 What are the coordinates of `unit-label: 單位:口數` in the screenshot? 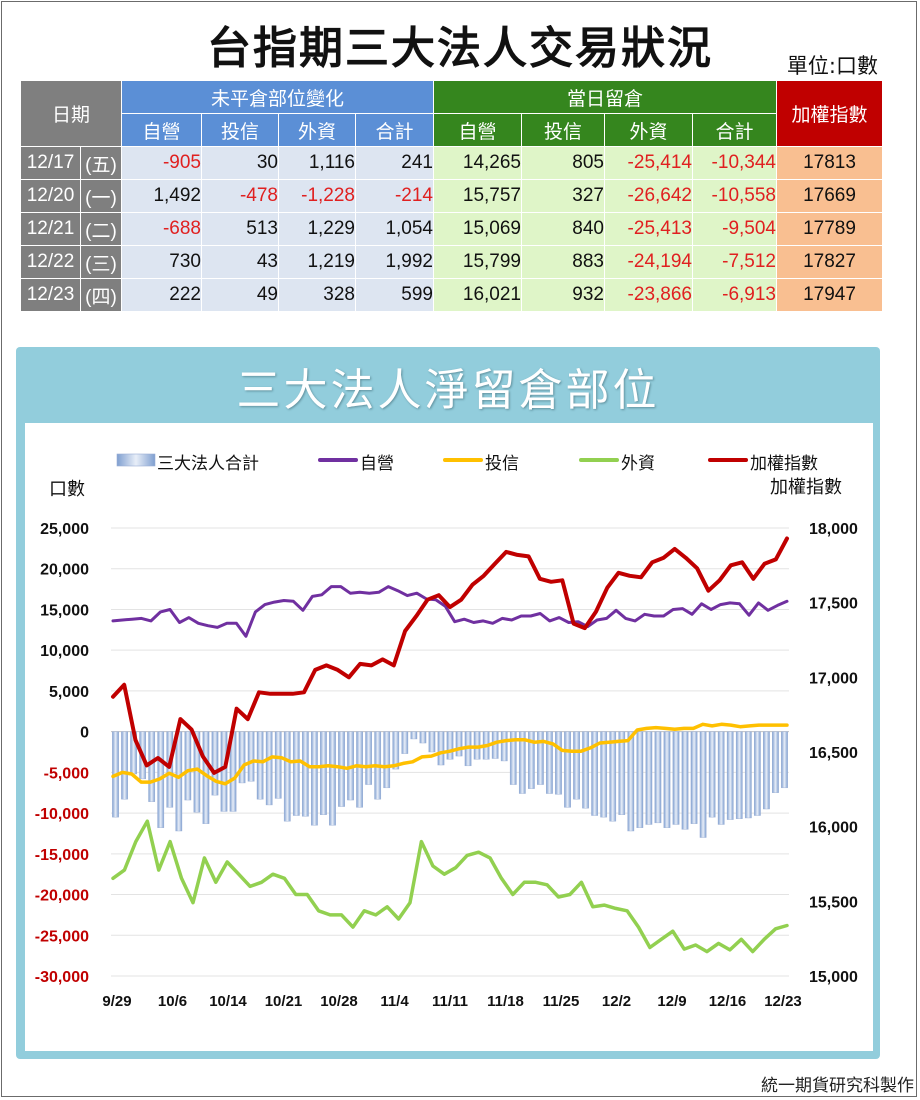 It's located at (832, 66).